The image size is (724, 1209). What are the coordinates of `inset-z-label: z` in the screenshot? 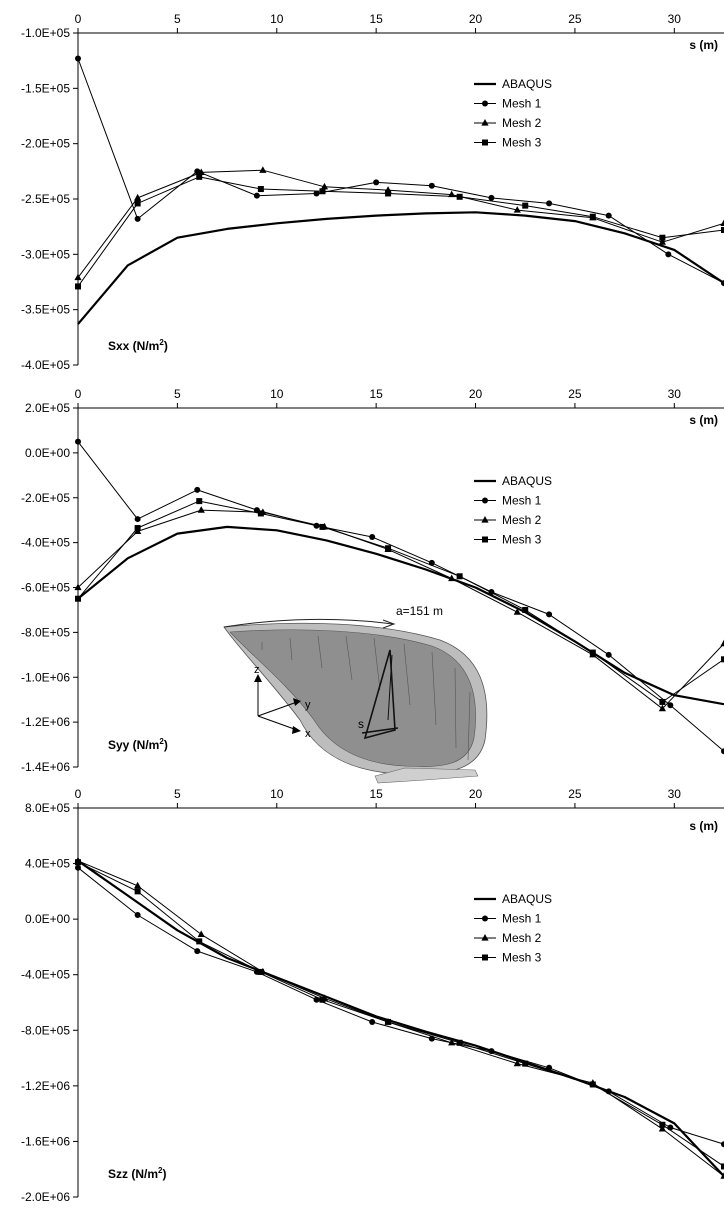 It's located at (257, 670).